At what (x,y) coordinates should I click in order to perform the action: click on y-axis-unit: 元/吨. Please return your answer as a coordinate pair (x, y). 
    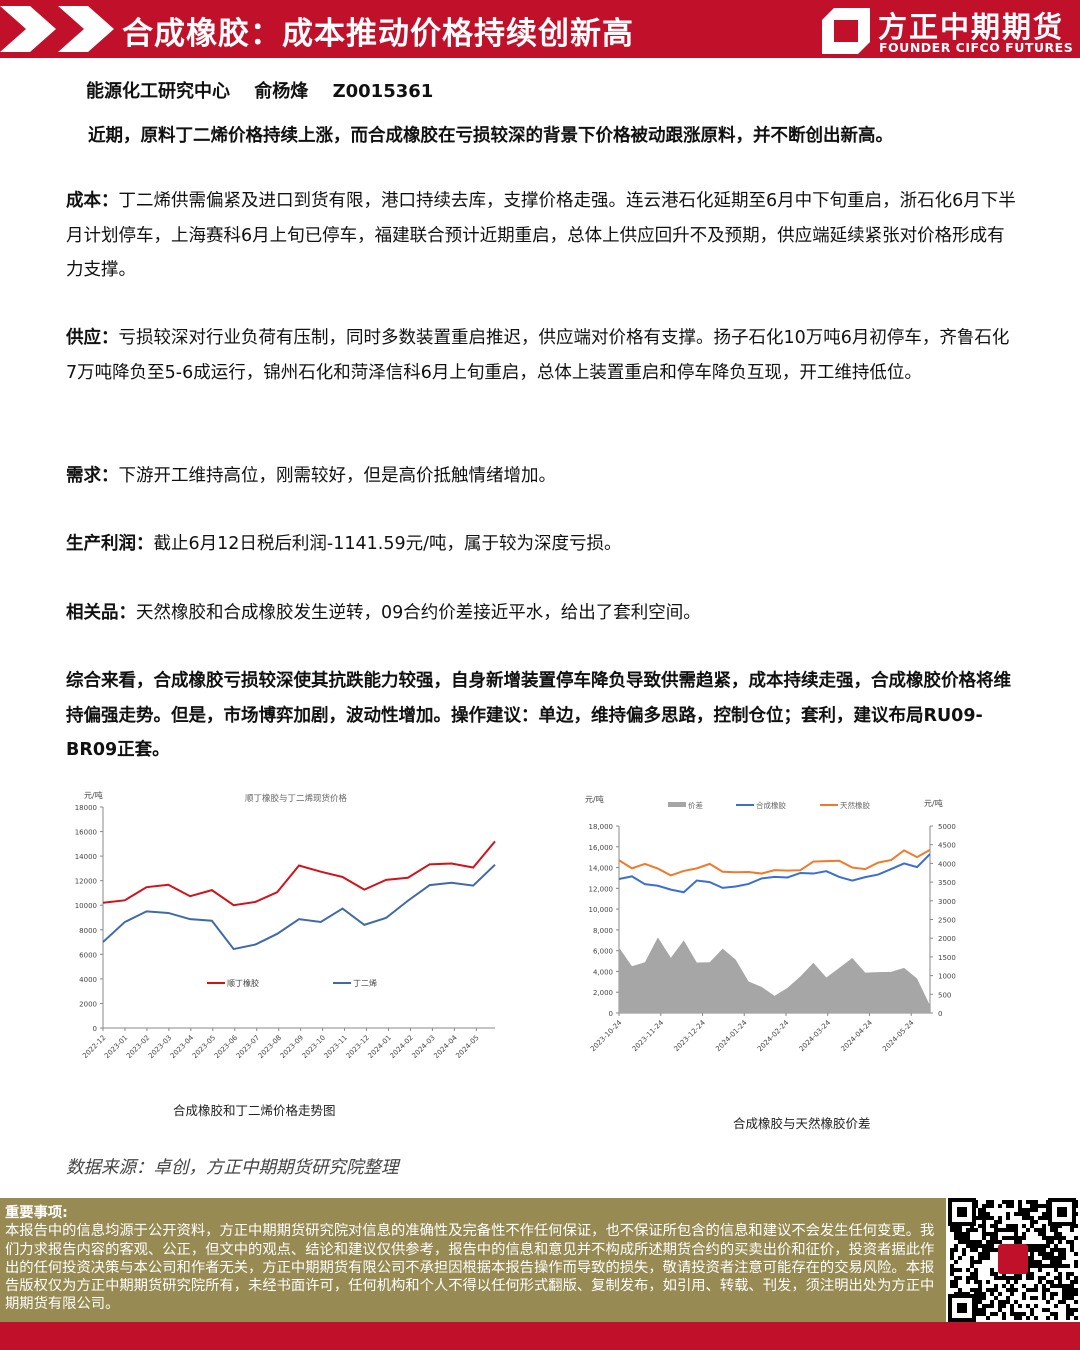
    Looking at the image, I should click on (594, 799).